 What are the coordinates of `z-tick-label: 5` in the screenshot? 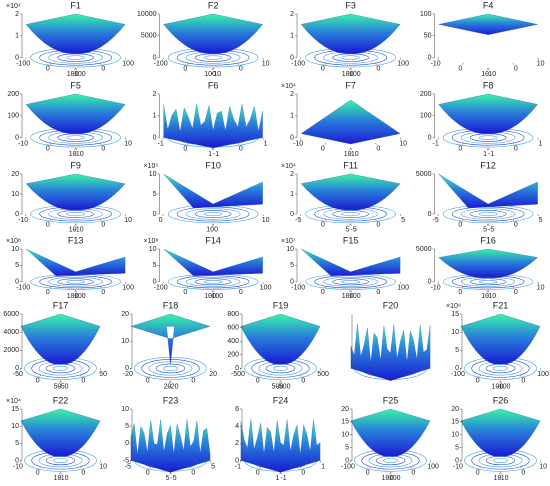 It's located at (457, 447).